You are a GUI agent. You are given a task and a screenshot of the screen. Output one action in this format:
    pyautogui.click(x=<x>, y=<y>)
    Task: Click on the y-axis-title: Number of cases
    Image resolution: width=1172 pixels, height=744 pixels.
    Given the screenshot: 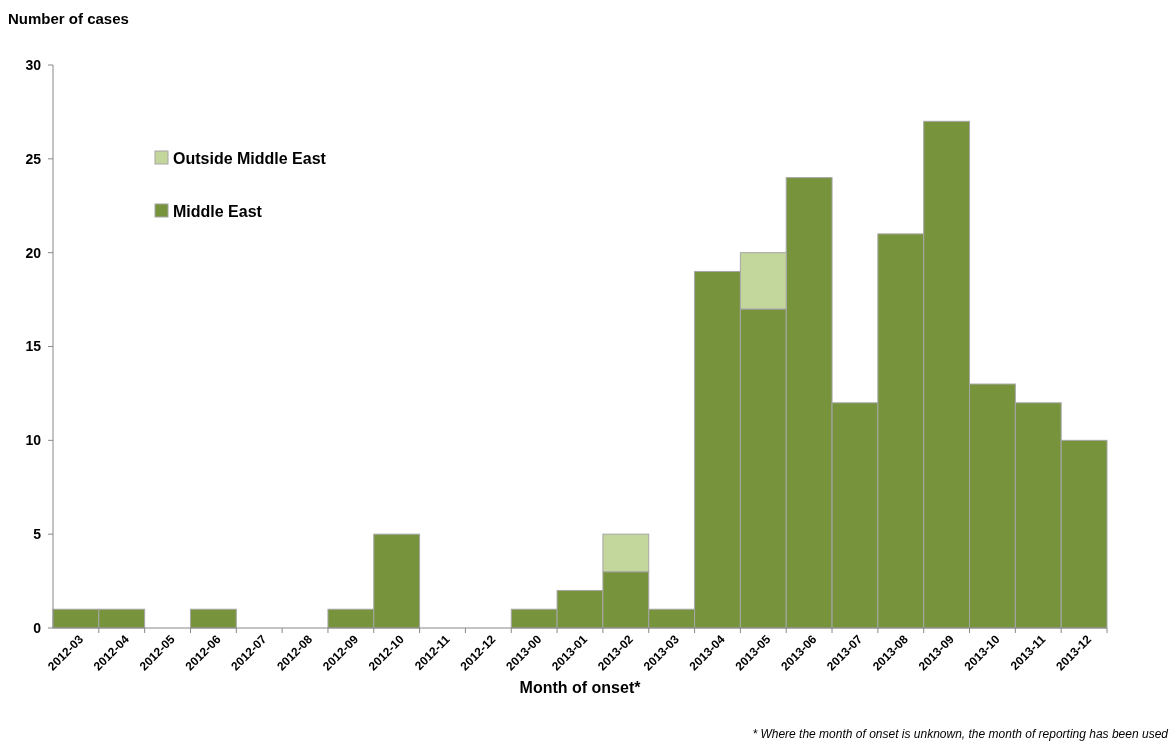 What is the action you would take?
    pyautogui.click(x=68, y=18)
    